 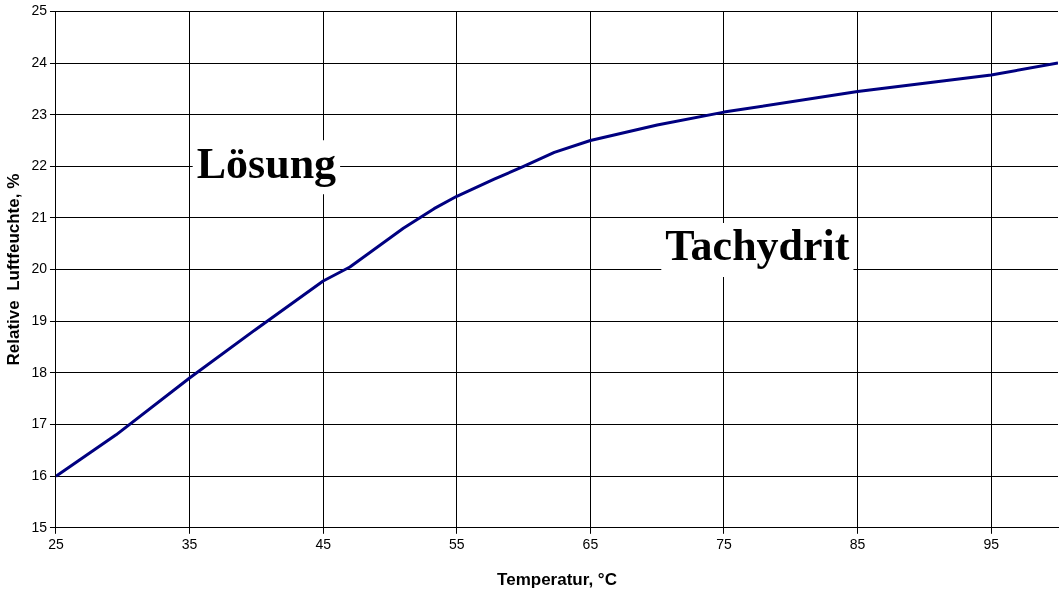 What do you see at coordinates (557, 580) in the screenshot?
I see `x-axis-title: Temperatur, °C` at bounding box center [557, 580].